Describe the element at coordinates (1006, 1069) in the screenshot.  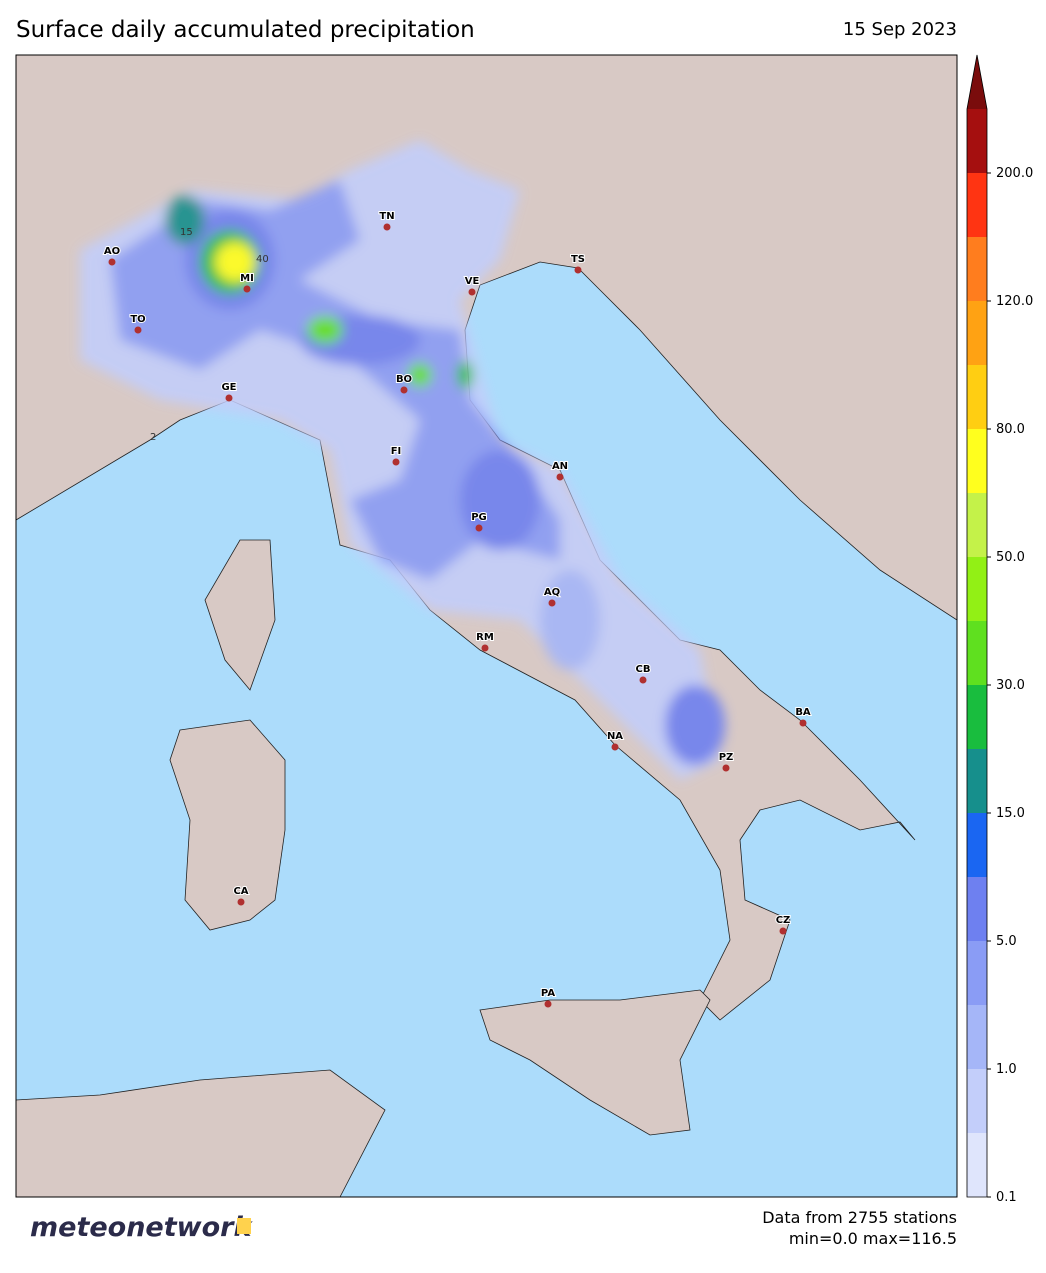
I see `colorbar-label: 1.0` at that location.